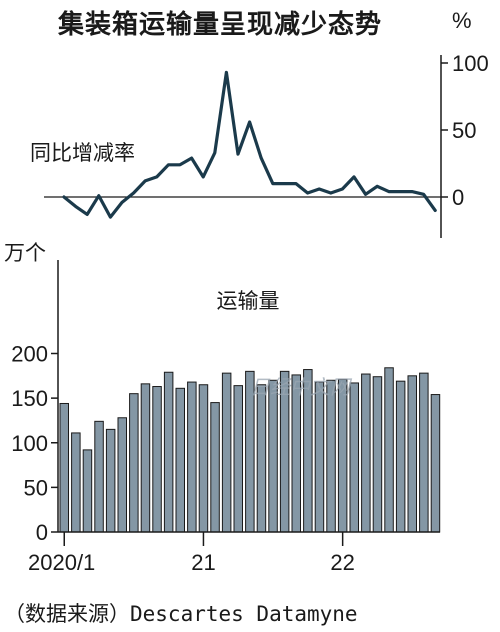  Describe the element at coordinates (67, 614) in the screenshot. I see `source-prefix: （数据来源）` at that location.